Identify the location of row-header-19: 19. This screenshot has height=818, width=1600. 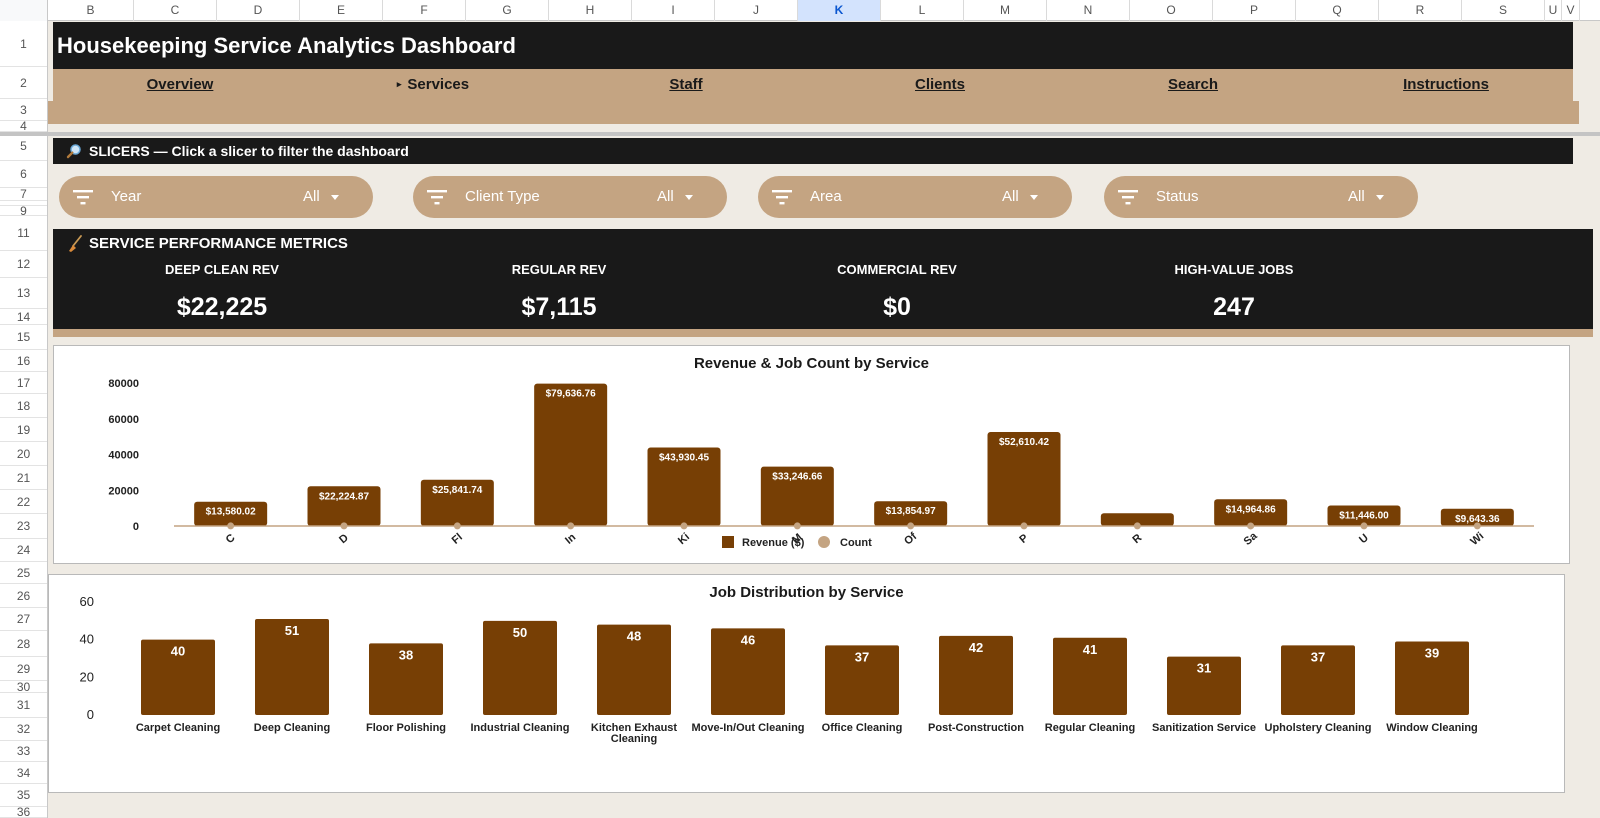
(23, 430).